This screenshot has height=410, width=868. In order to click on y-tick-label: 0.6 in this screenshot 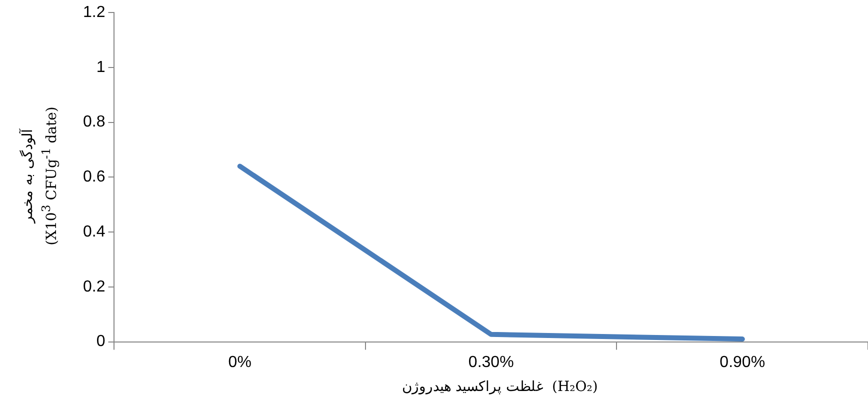, I will do `click(94, 177)`.